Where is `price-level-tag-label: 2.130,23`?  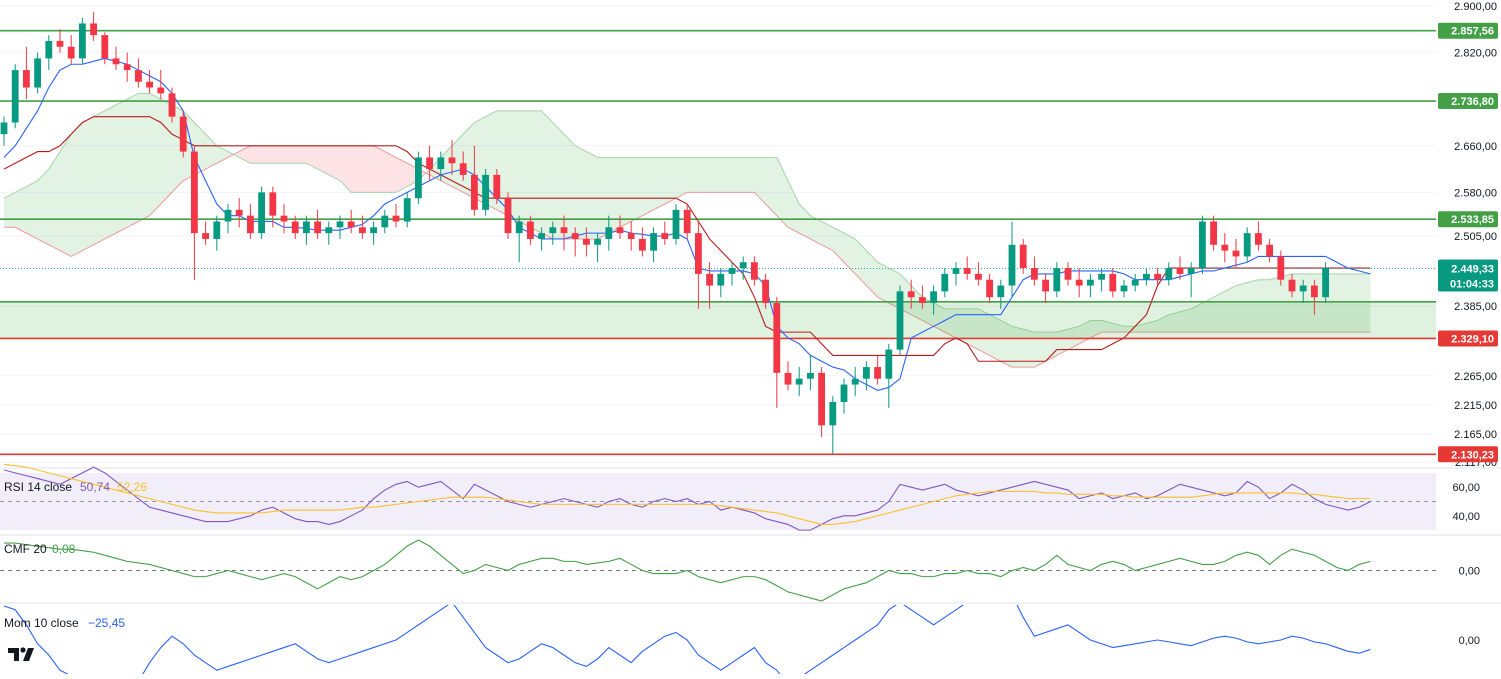
price-level-tag-label: 2.130,23 is located at coordinates (1472, 455).